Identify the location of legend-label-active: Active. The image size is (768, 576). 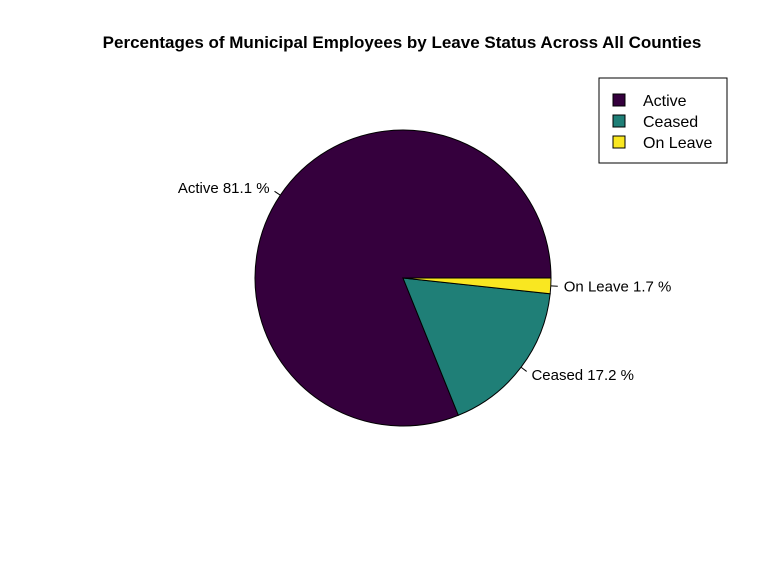
(665, 101).